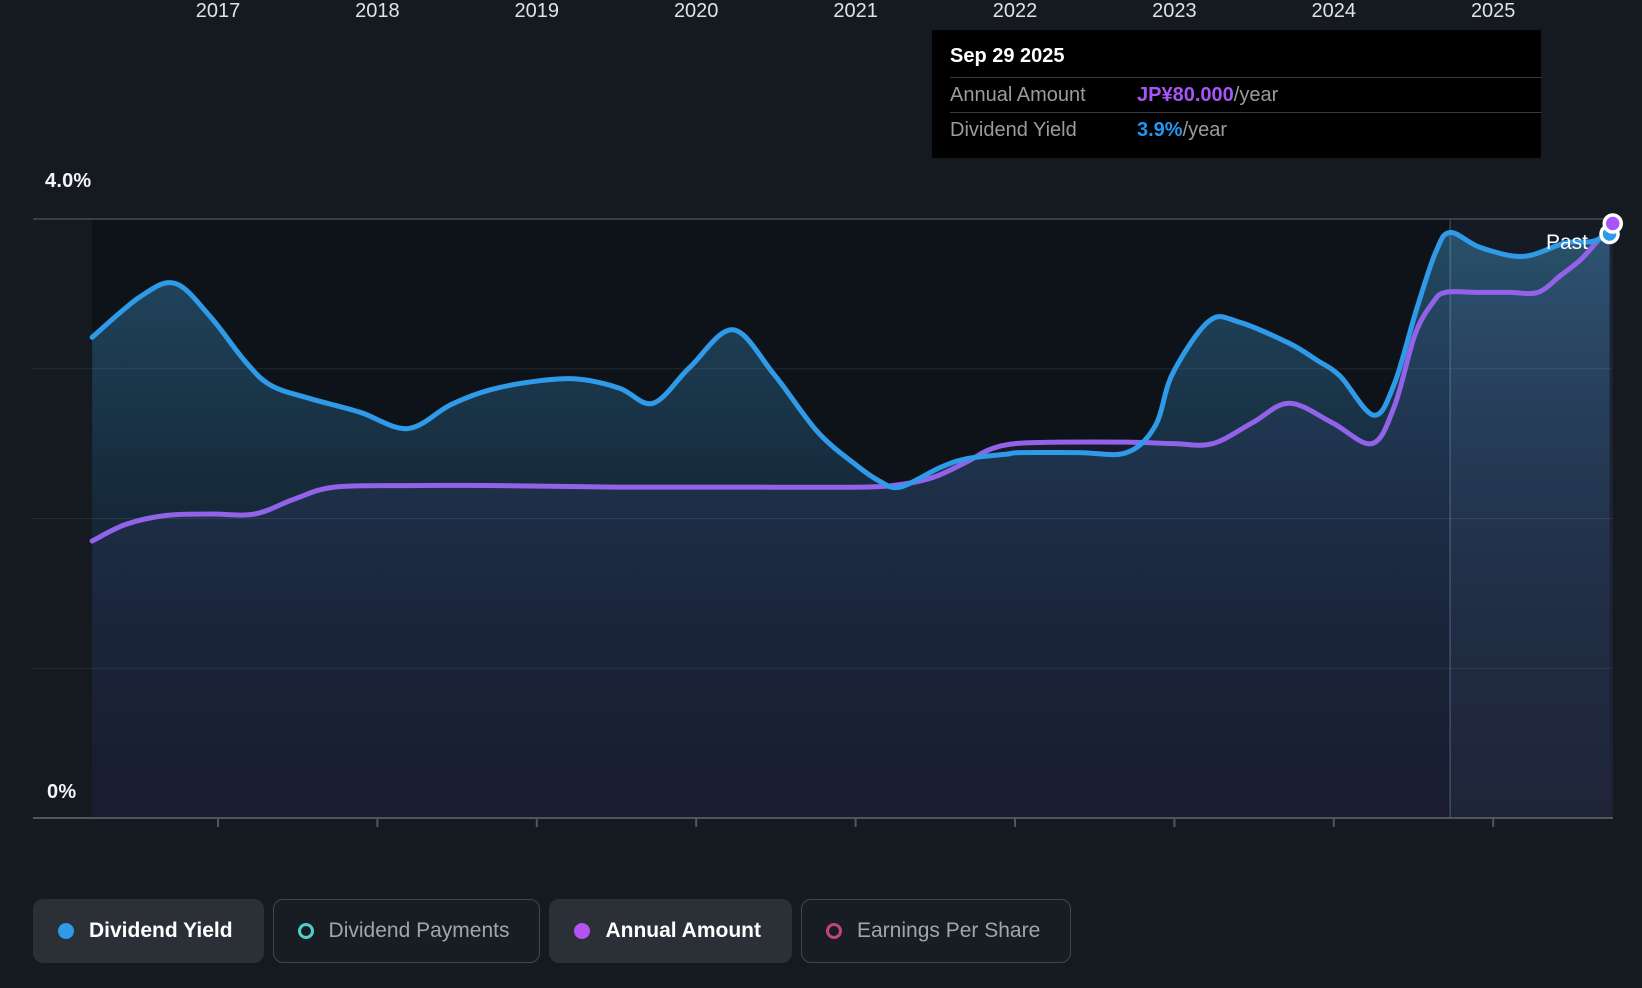 This screenshot has height=988, width=1642. What do you see at coordinates (68, 181) in the screenshot?
I see `y-axis-top-label: 4.0%` at bounding box center [68, 181].